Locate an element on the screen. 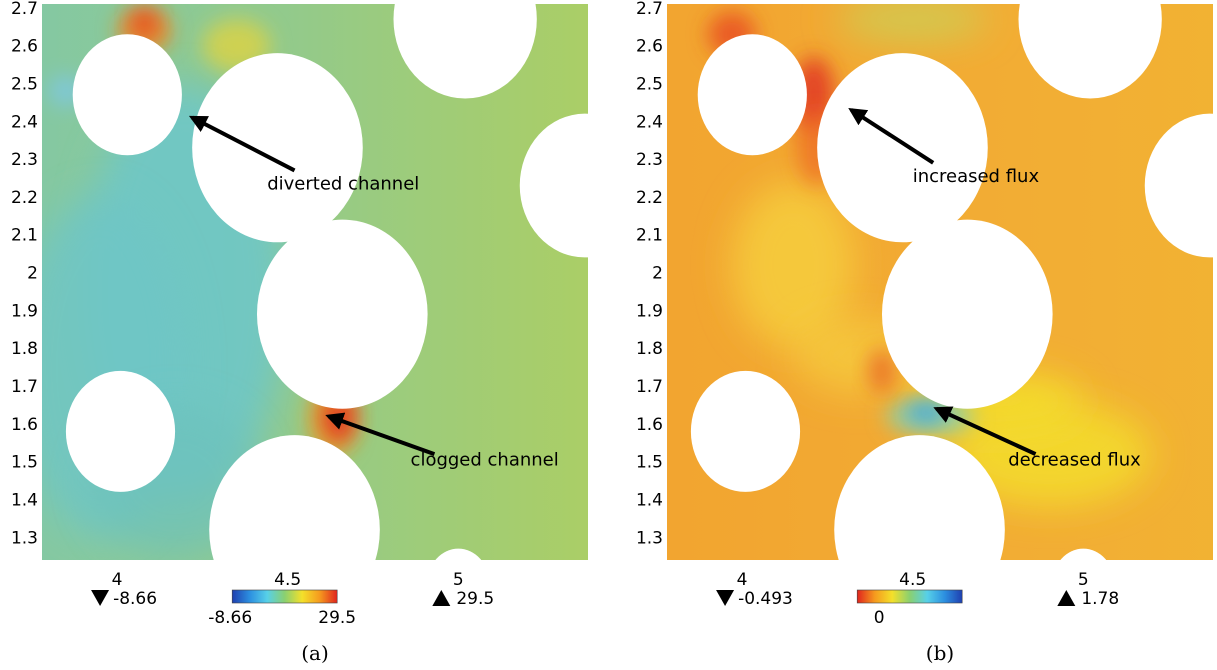 The width and height of the screenshot is (1217, 670). annotation-label: clogged channel is located at coordinates (485, 459).